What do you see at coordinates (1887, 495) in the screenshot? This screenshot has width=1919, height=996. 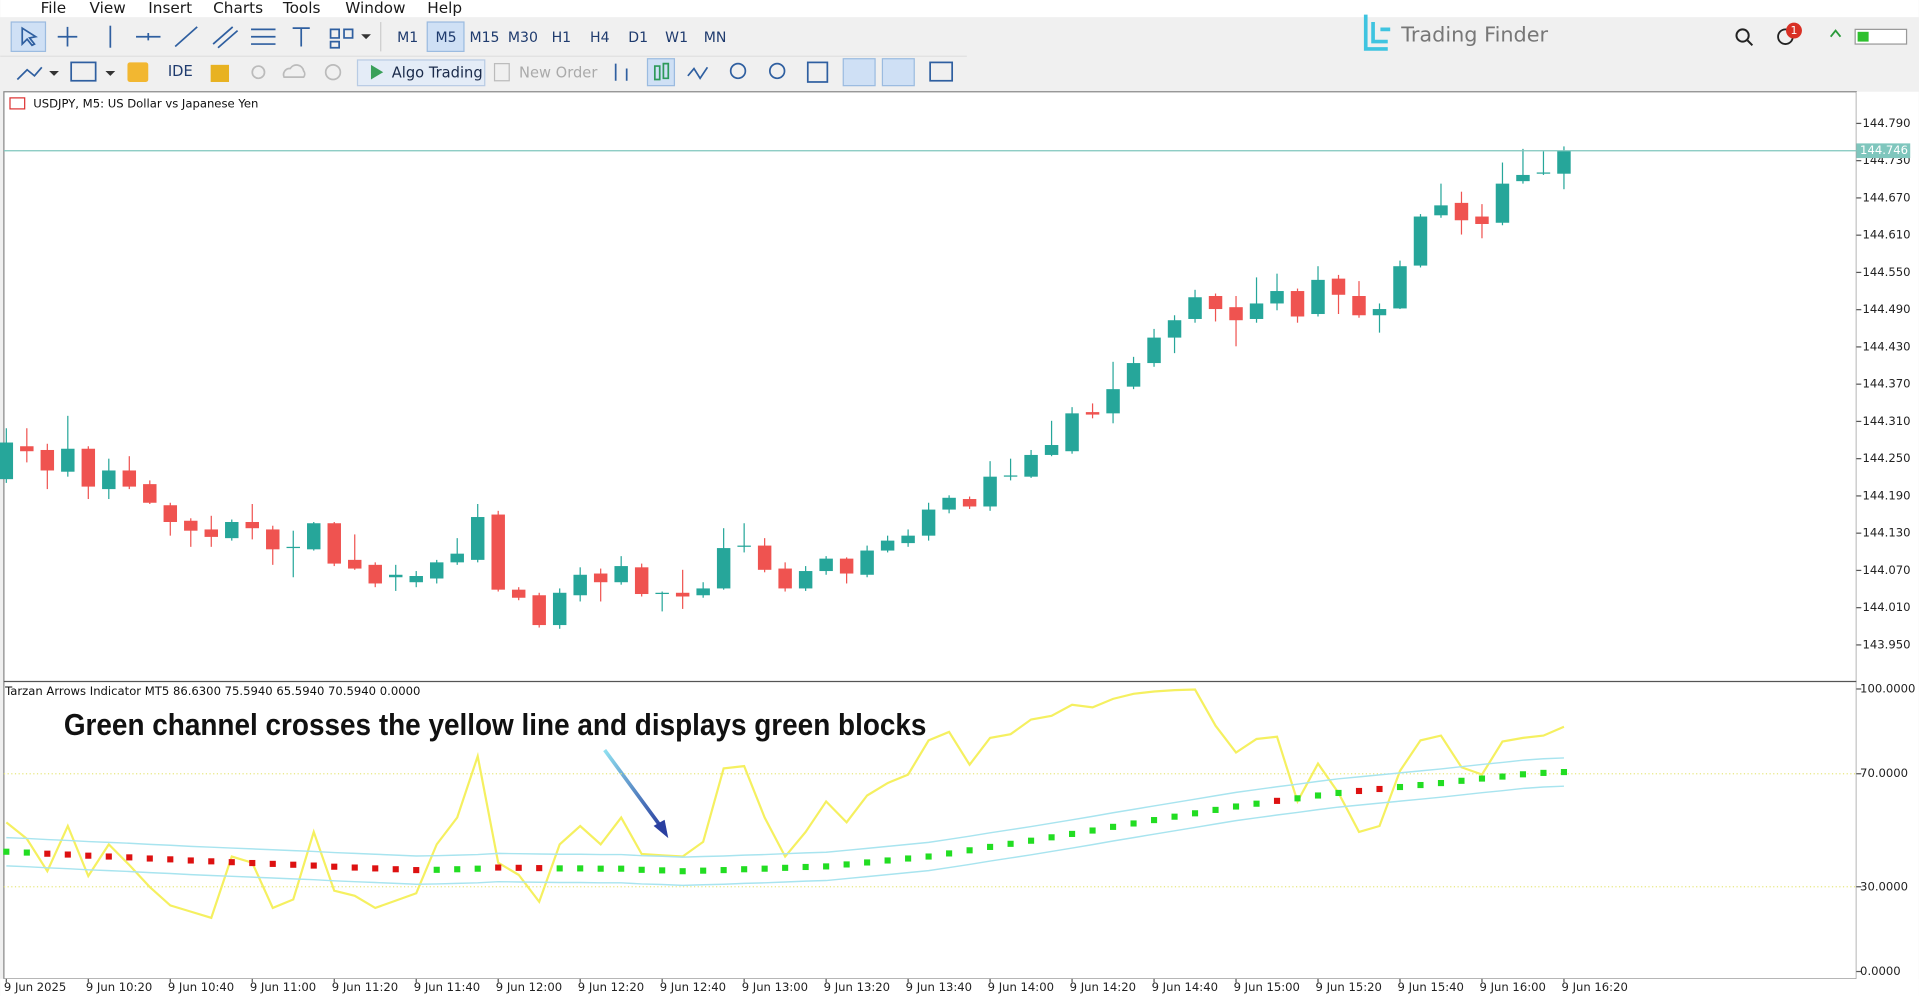 I see `y-tick-label: 144.190` at bounding box center [1887, 495].